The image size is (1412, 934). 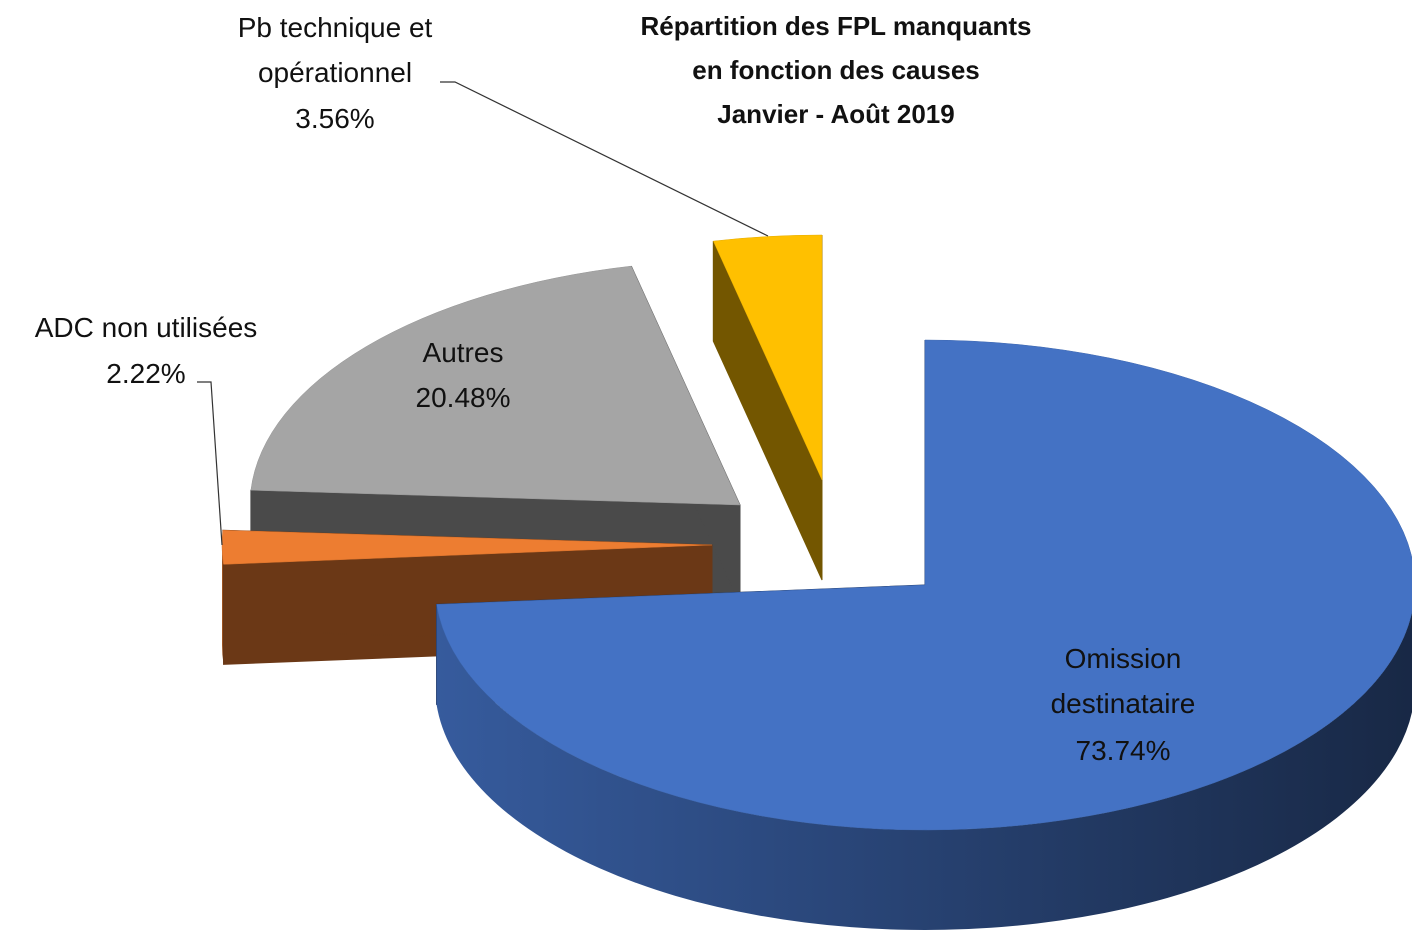 What do you see at coordinates (836, 26) in the screenshot?
I see `chart-title: Répartition des FPL manquants` at bounding box center [836, 26].